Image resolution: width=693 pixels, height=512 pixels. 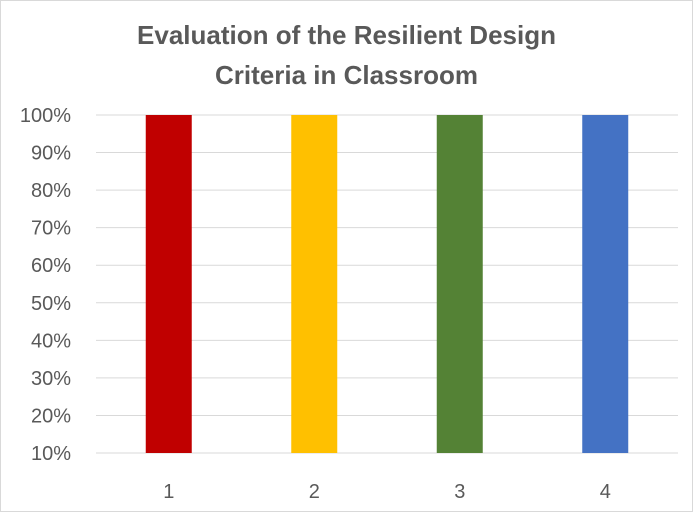 What do you see at coordinates (346, 75) in the screenshot?
I see `chart-title-line-2: Criteria in Classroom` at bounding box center [346, 75].